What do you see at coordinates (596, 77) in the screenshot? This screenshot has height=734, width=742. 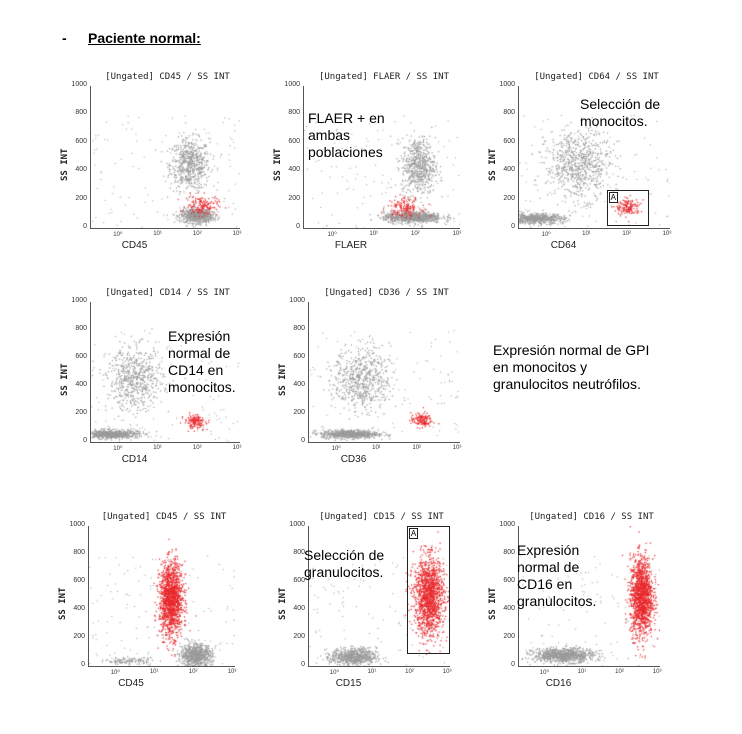 I see `panel-title: [Ungated] CD64 / SS INT` at bounding box center [596, 77].